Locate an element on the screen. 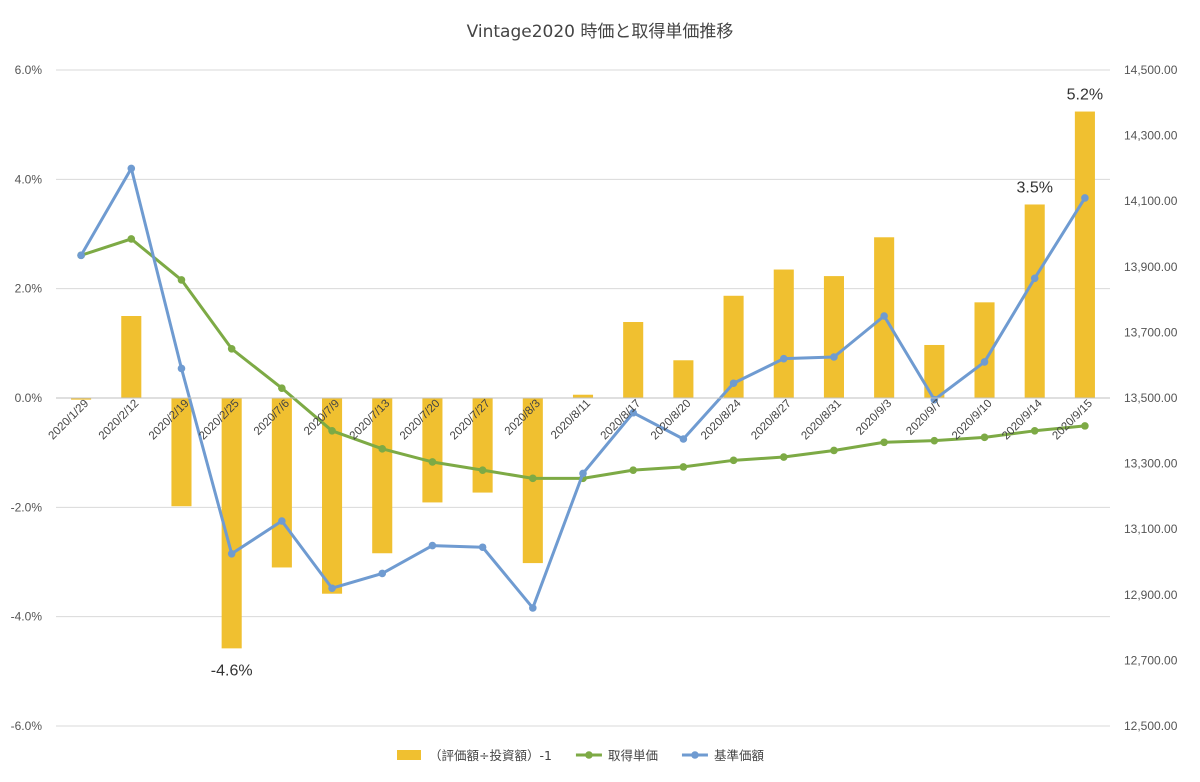 This screenshot has width=1200, height=782. left-axis-tick-label: -4.0% is located at coordinates (27, 617).